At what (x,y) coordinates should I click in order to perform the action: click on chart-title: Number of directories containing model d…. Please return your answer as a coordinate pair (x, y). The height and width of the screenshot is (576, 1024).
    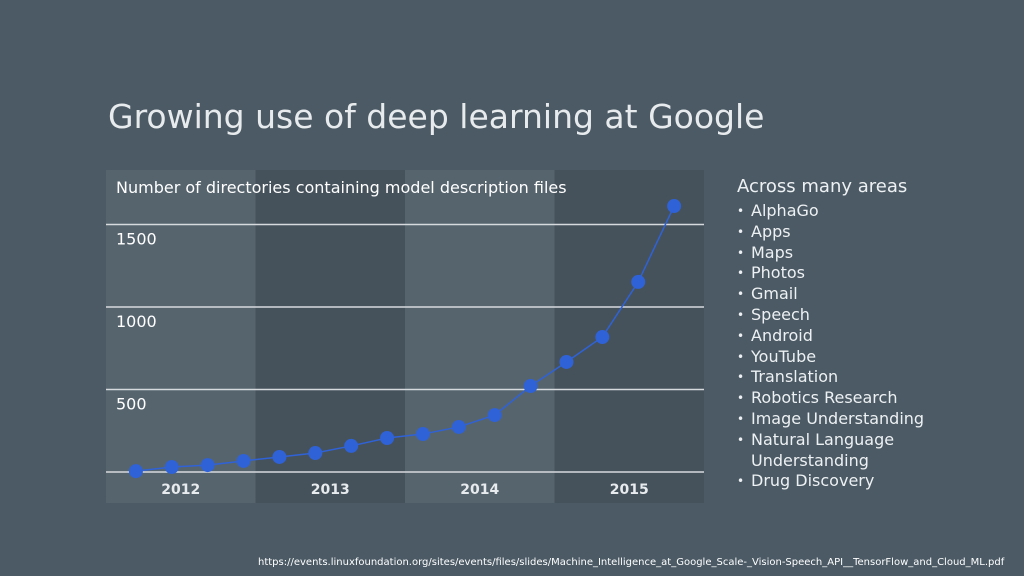
    Looking at the image, I should click on (341, 187).